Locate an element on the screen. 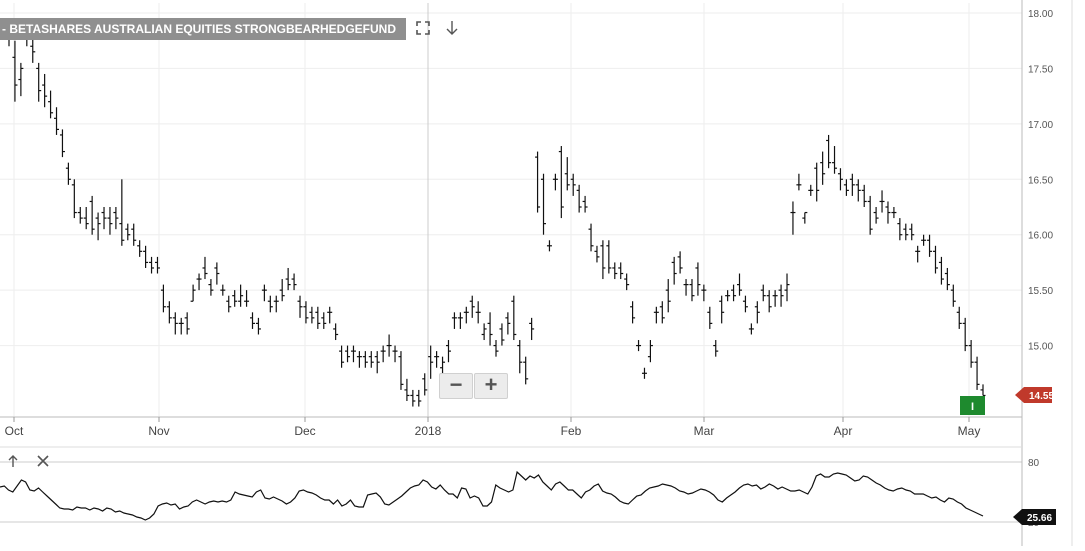 This screenshot has height=551, width=1085. fullscreen-icon is located at coordinates (423, 30).